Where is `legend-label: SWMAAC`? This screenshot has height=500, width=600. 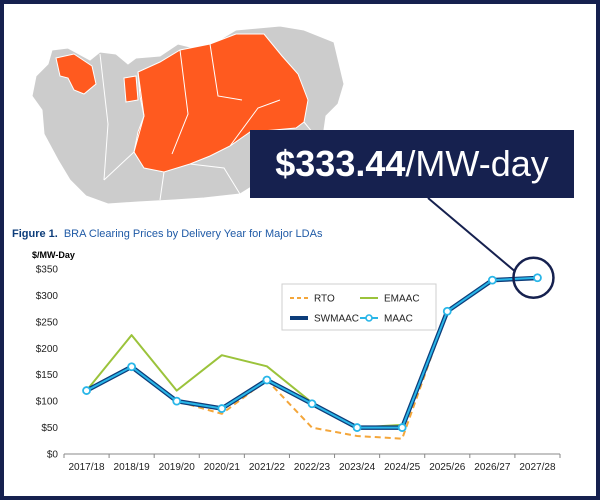 legend-label: SWMAAC is located at coordinates (336, 319).